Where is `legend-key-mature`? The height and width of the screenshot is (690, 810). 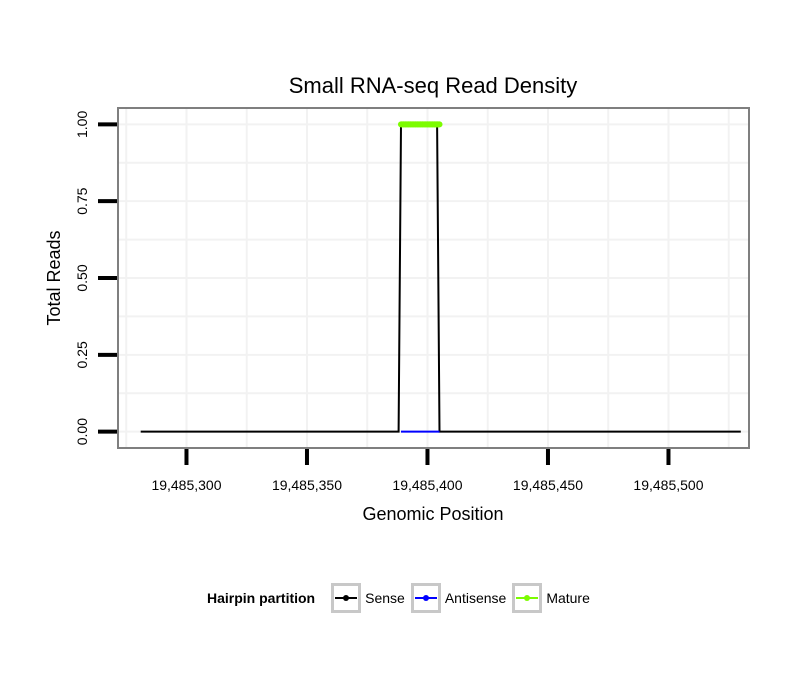
legend-key-mature is located at coordinates (527, 598).